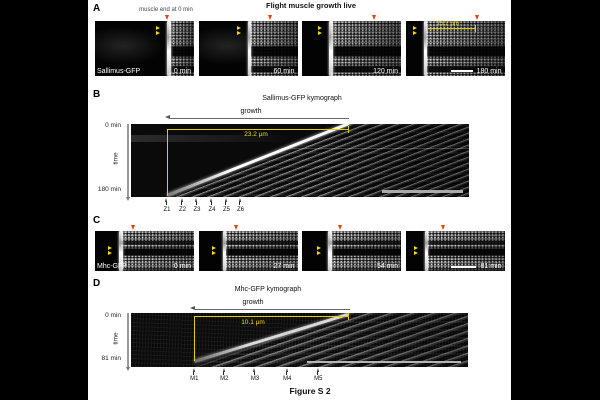 This screenshot has height=400, width=600. What do you see at coordinates (268, 289) in the screenshot?
I see `panel-d-title: Mhc-GFP kymograph` at bounding box center [268, 289].